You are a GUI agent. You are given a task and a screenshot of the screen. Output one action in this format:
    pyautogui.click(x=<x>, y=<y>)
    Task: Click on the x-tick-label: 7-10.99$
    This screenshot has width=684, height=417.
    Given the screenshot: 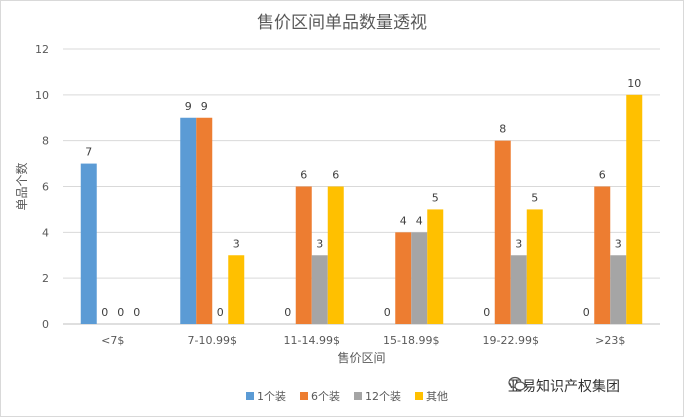 What is the action you would take?
    pyautogui.click(x=212, y=340)
    